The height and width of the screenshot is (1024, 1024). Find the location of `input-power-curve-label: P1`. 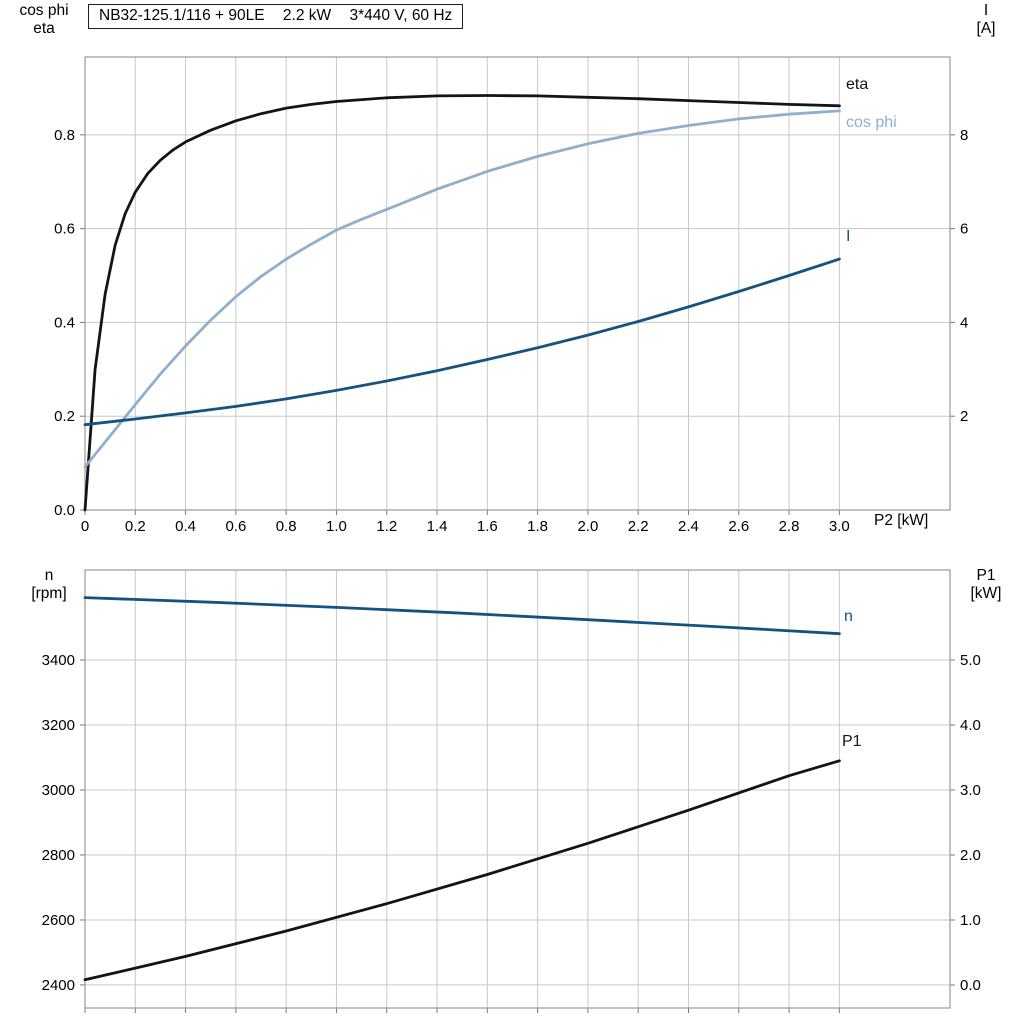

input-power-curve-label: P1 is located at coordinates (852, 741).